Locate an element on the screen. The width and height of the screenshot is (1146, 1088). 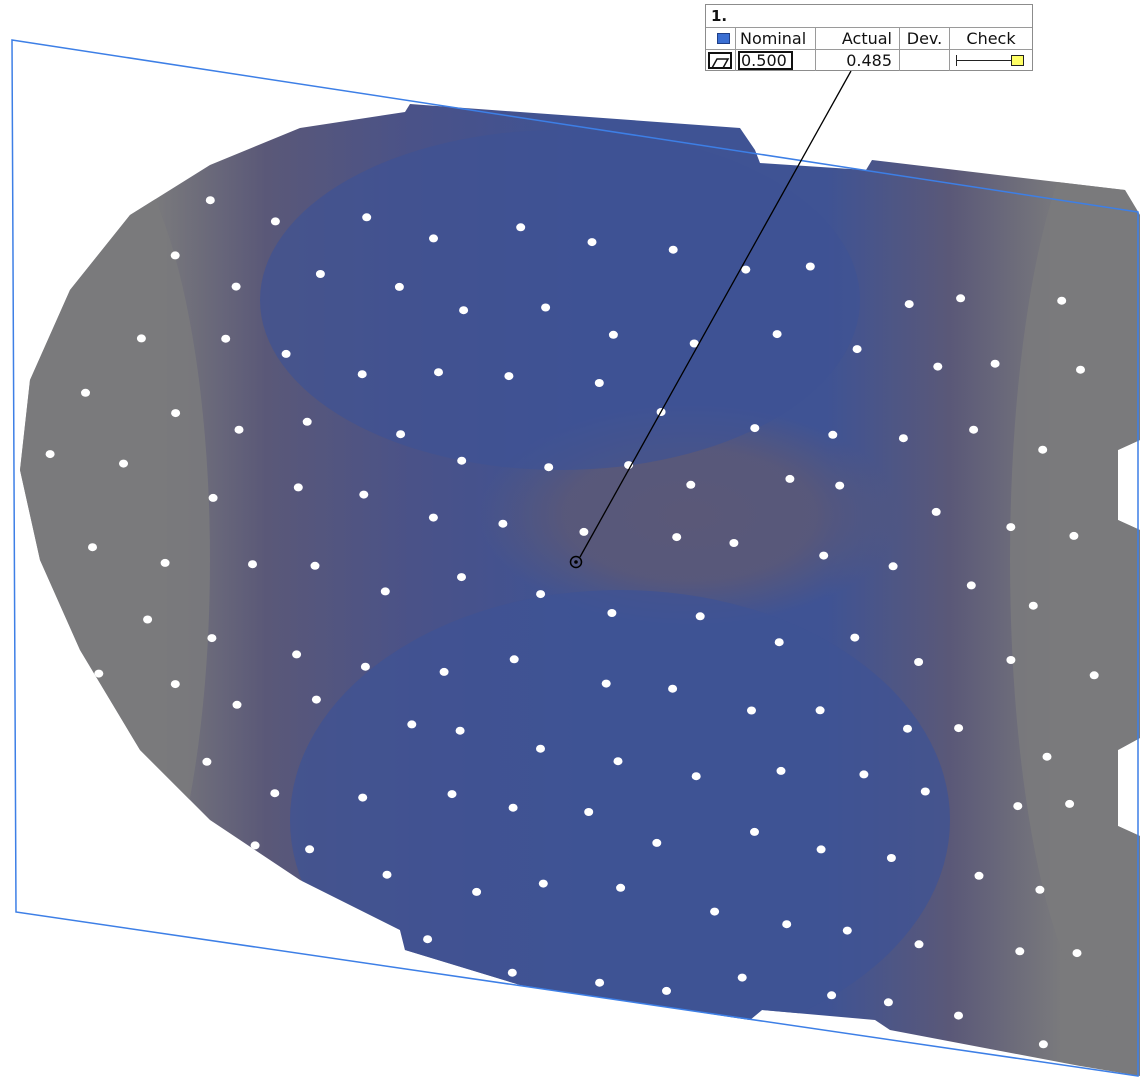
tolerance-type-cell is located at coordinates (721, 60).